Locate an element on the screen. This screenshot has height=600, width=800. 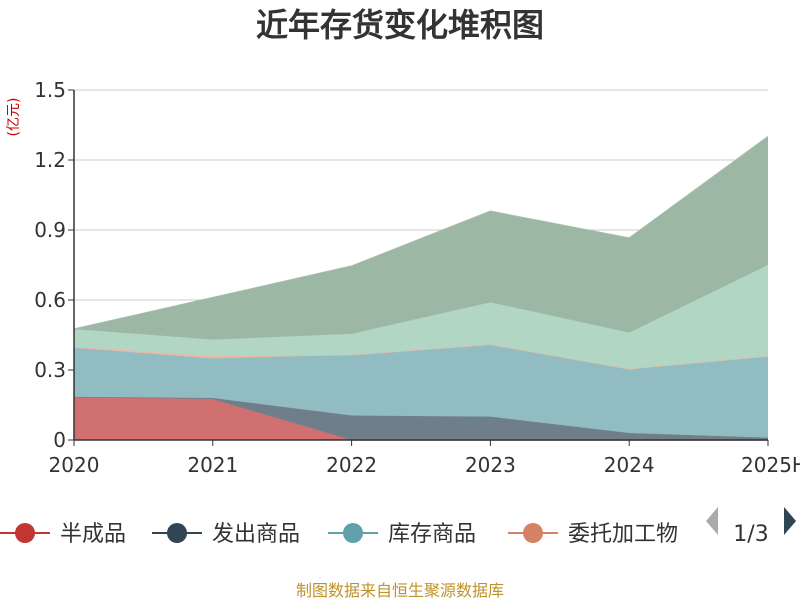
y-tick-label: 1.5 is located at coordinates (50, 90).